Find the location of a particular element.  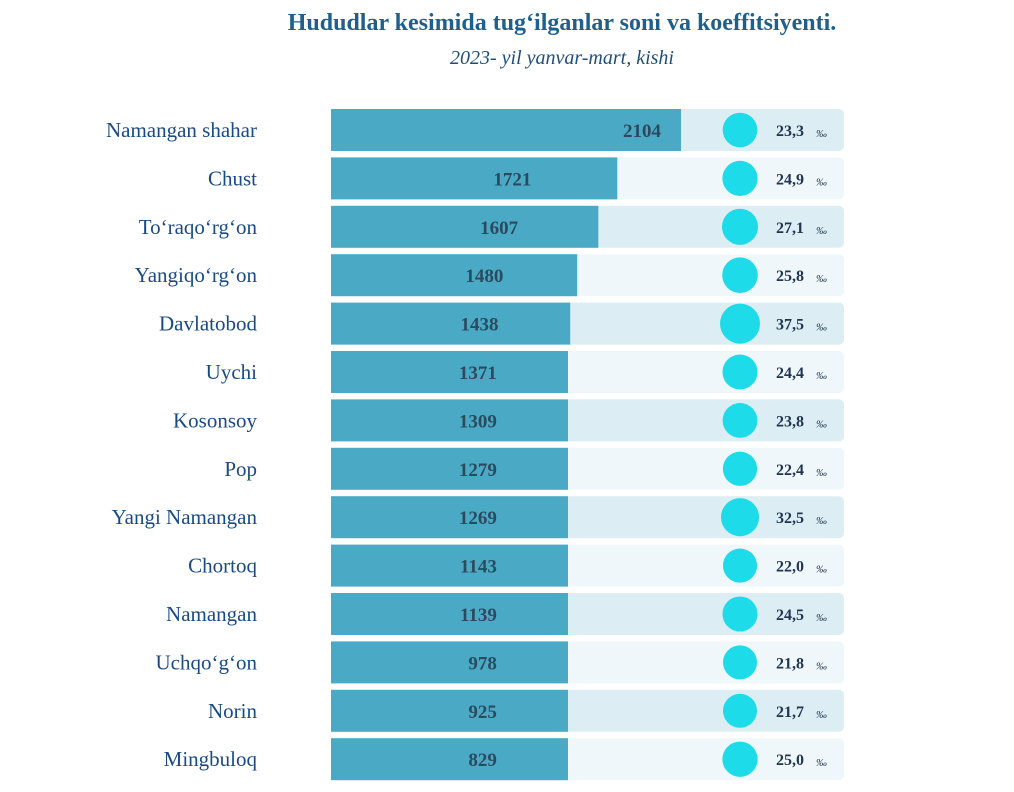

coefficient-label: 32,5 is located at coordinates (790, 518).